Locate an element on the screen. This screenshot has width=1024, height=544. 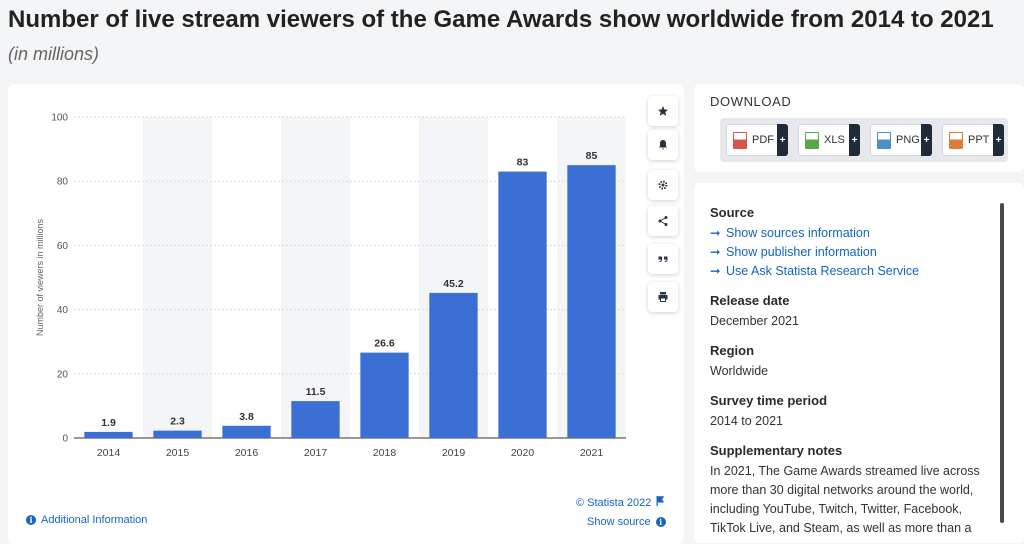
data-label: 26.6 is located at coordinates (384, 344).